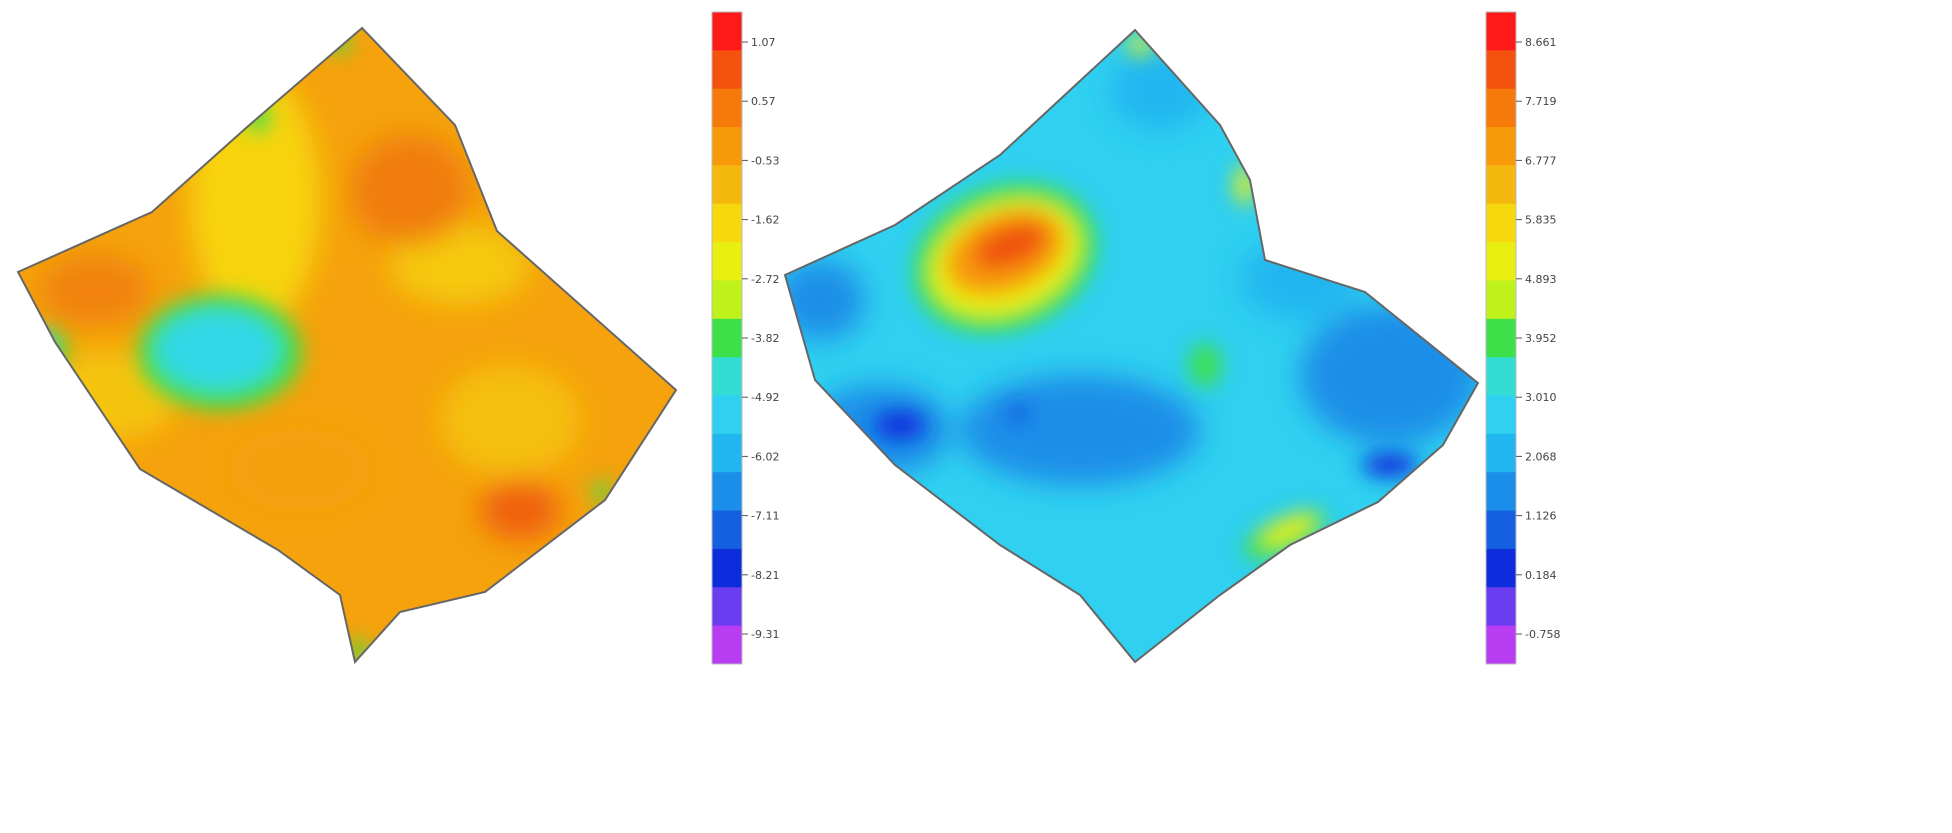  I want to click on left-colorbar-tick-label: -1.62, so click(765, 220).